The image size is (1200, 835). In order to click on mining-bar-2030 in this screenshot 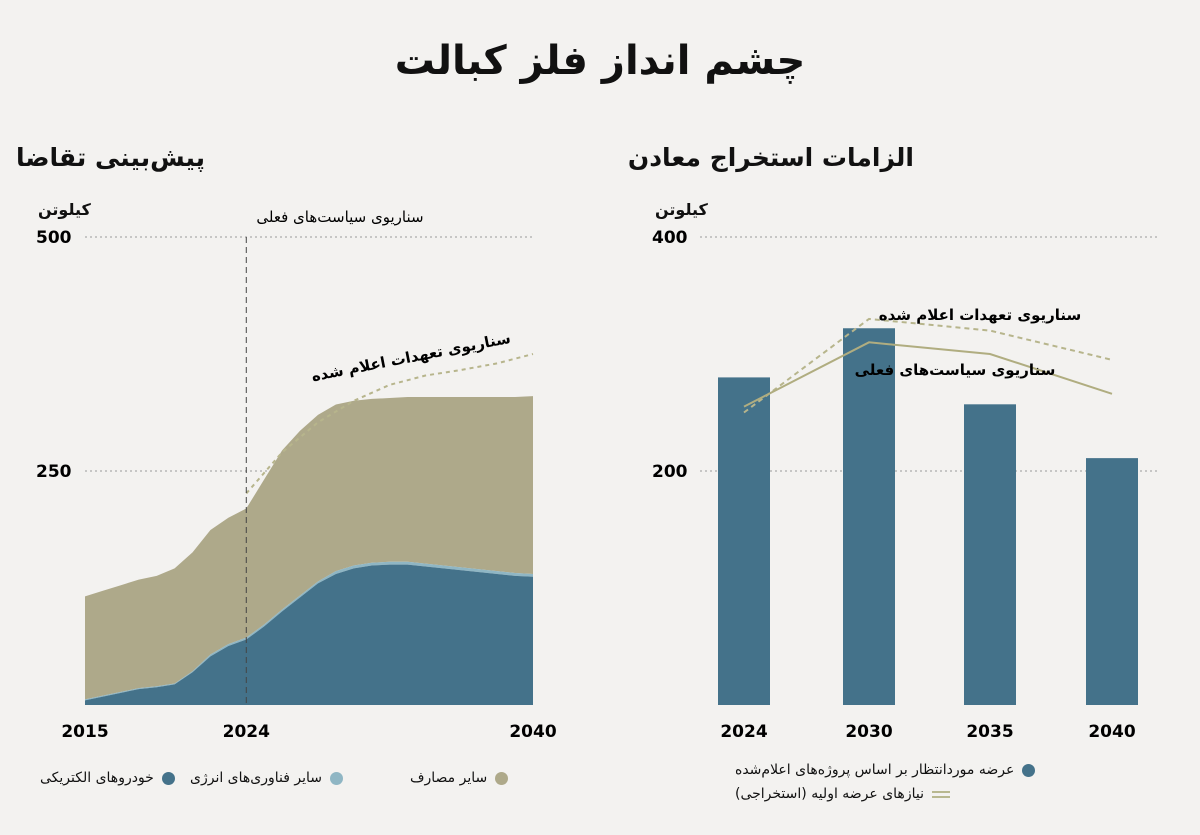, I will do `click(869, 516)`.